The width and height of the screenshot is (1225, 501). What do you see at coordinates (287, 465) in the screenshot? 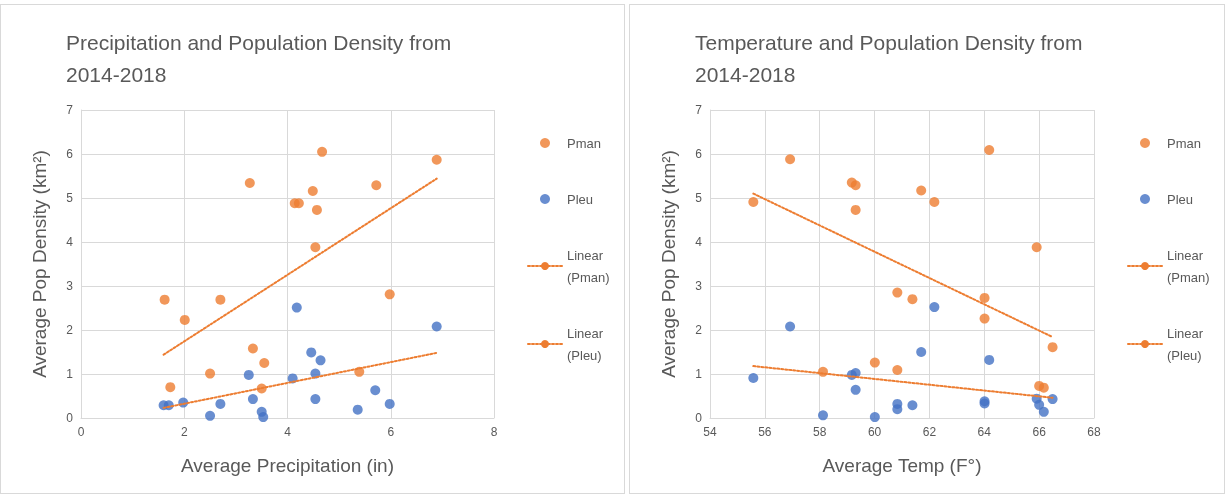
I see `x-axis-title: Average Precipitation (in)` at bounding box center [287, 465].